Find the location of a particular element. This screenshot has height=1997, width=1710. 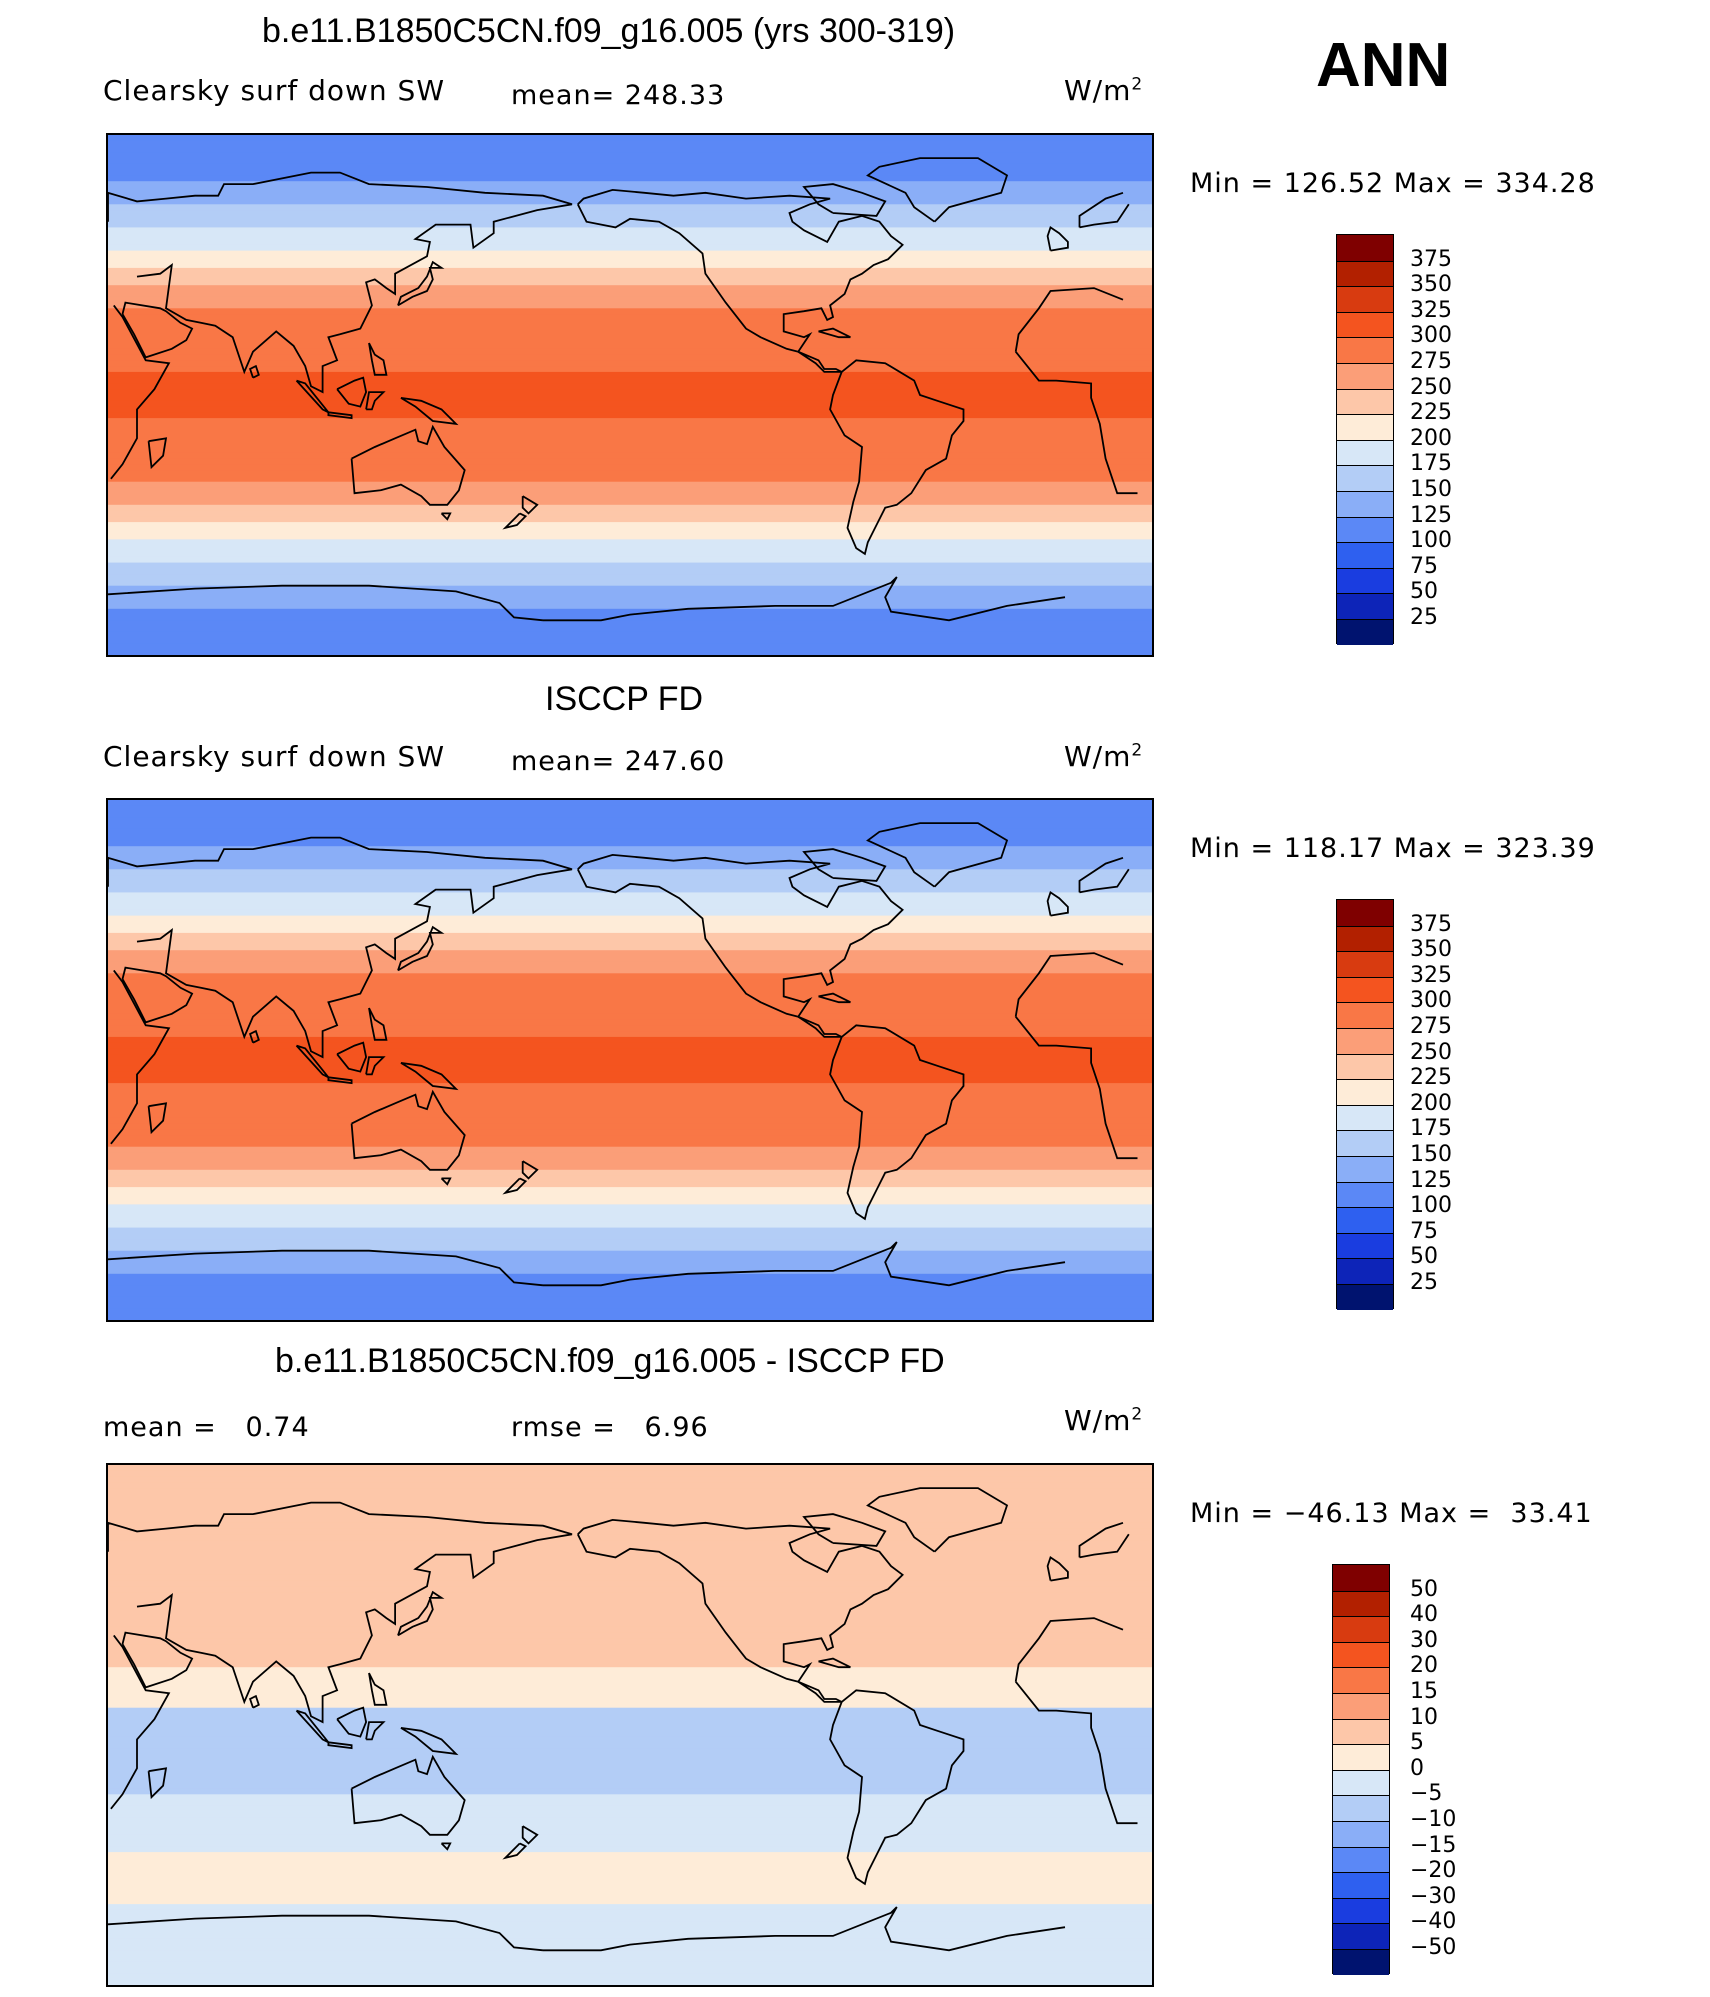

panel-2-minmax: Min = 118.17 Max = 323.39 is located at coordinates (1393, 848).